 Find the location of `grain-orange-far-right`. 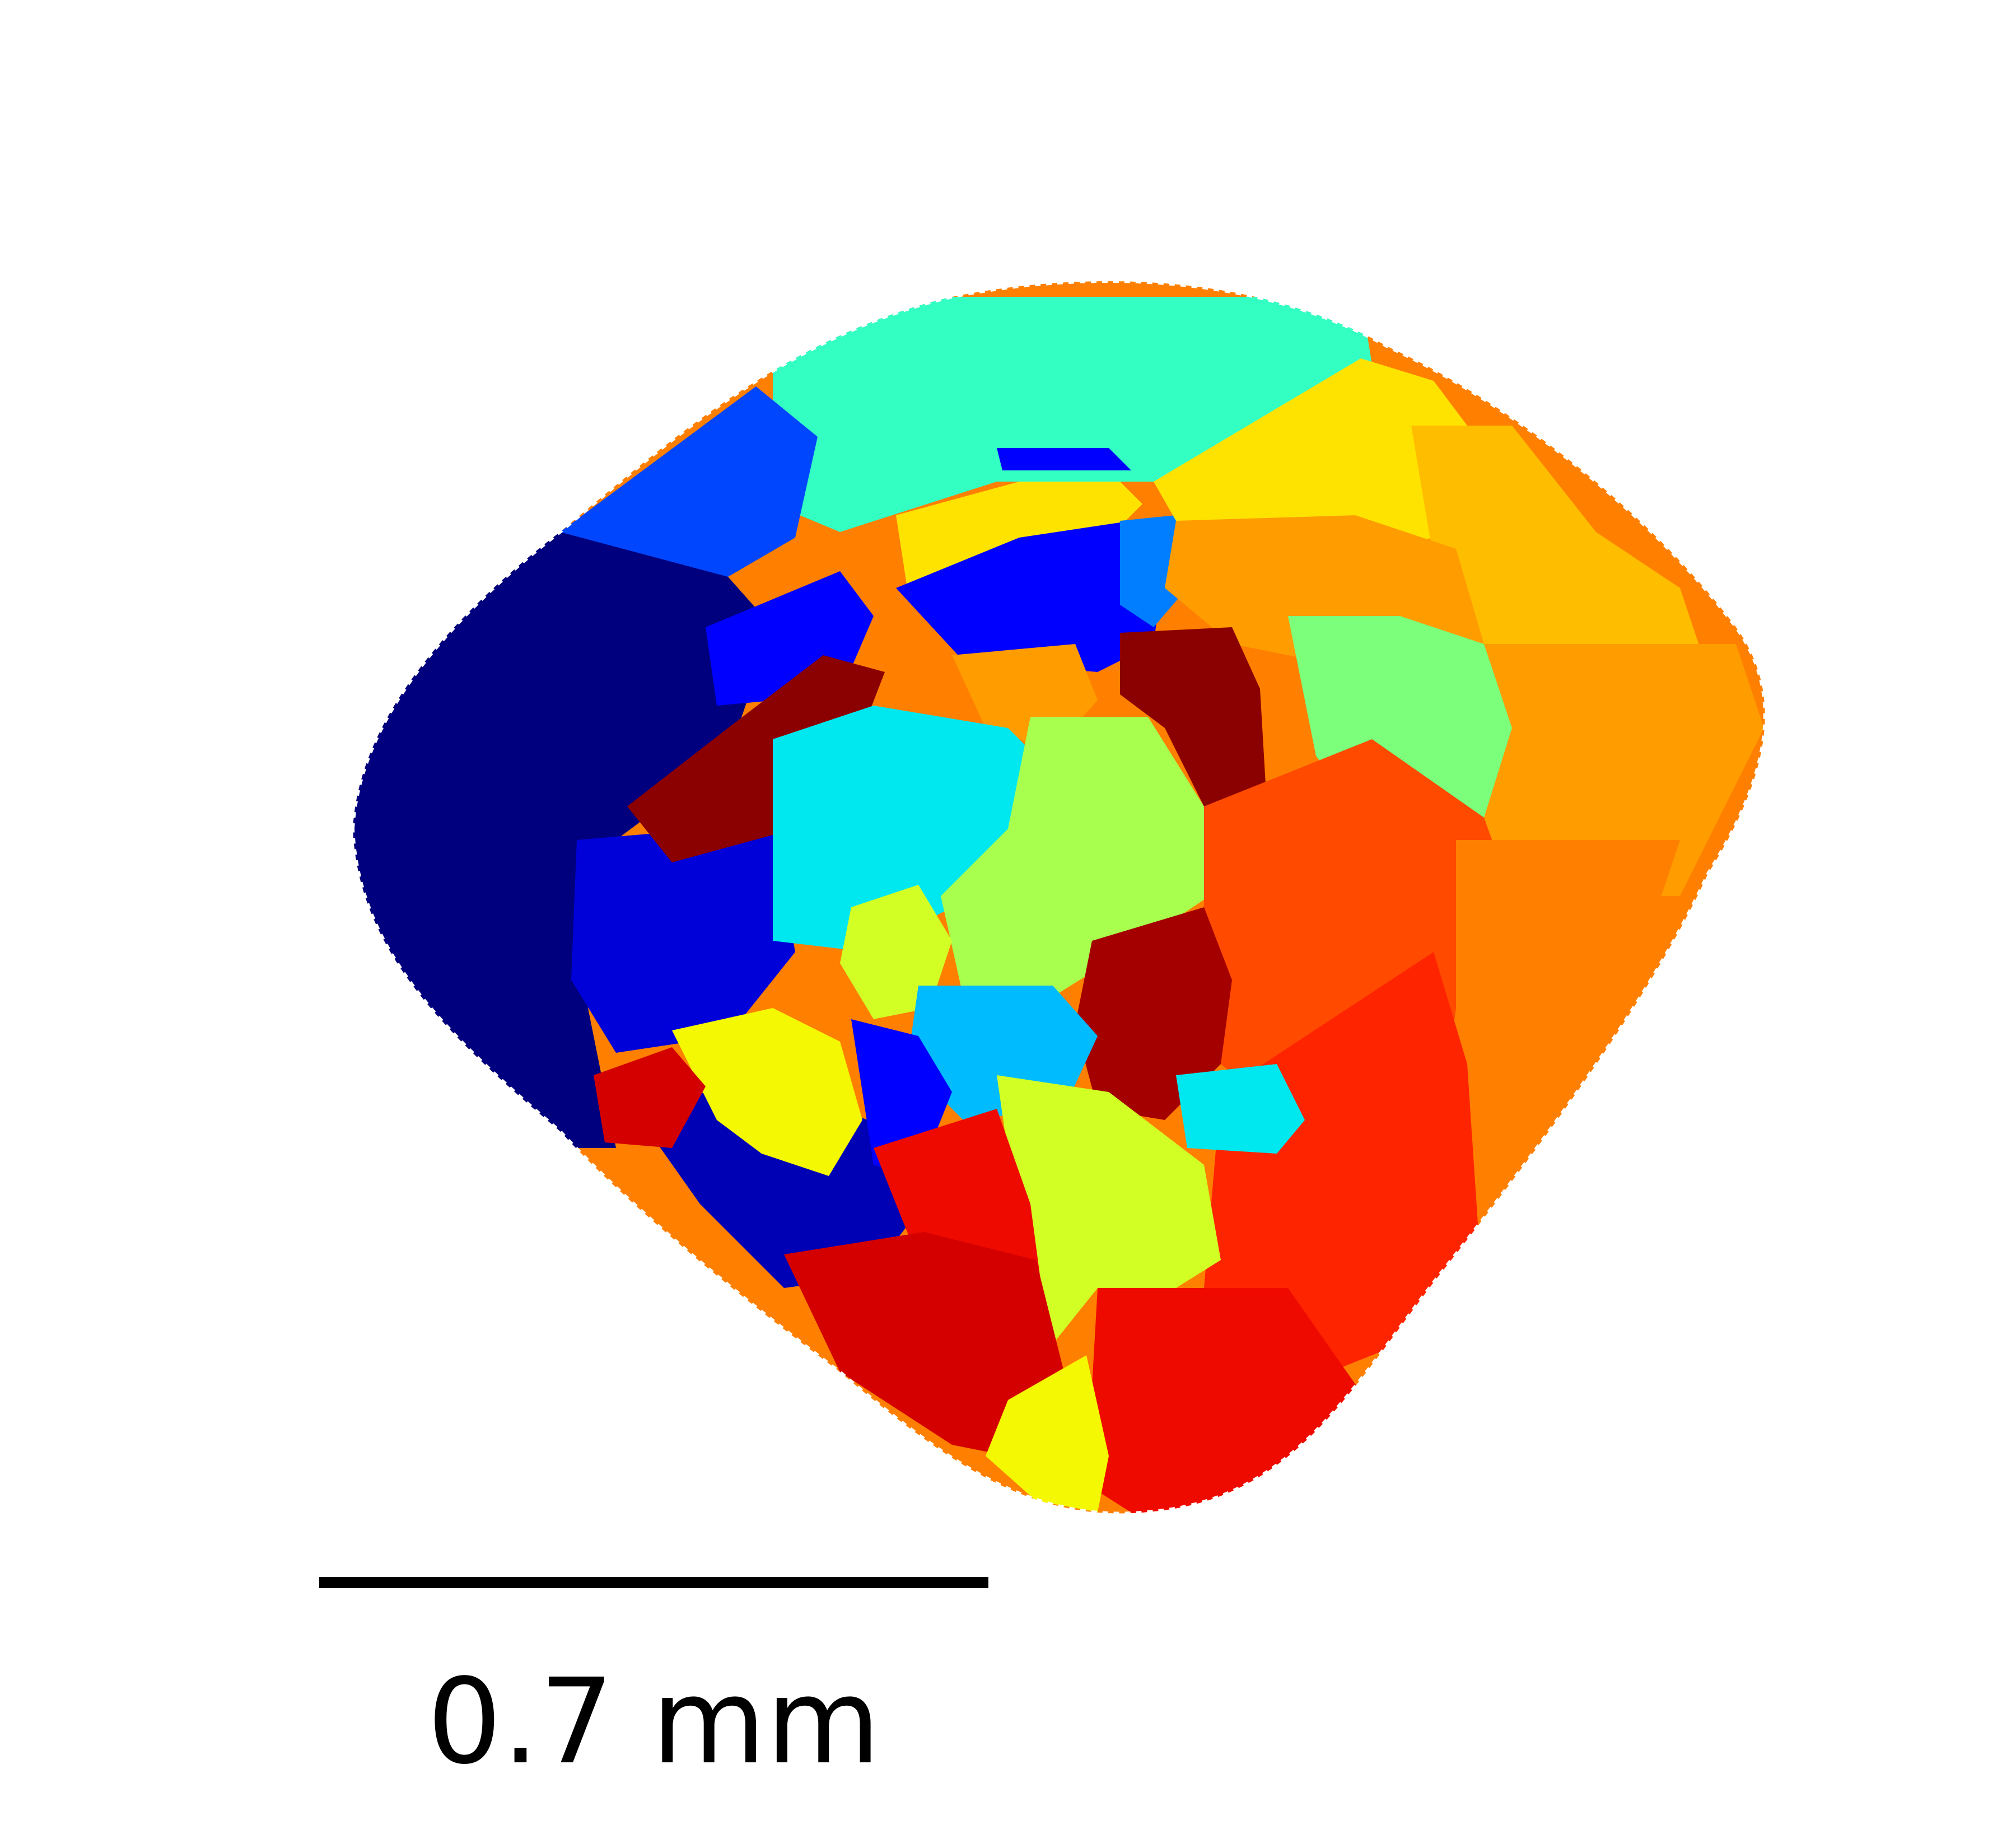

grain-orange-far-right is located at coordinates (1610, 770).